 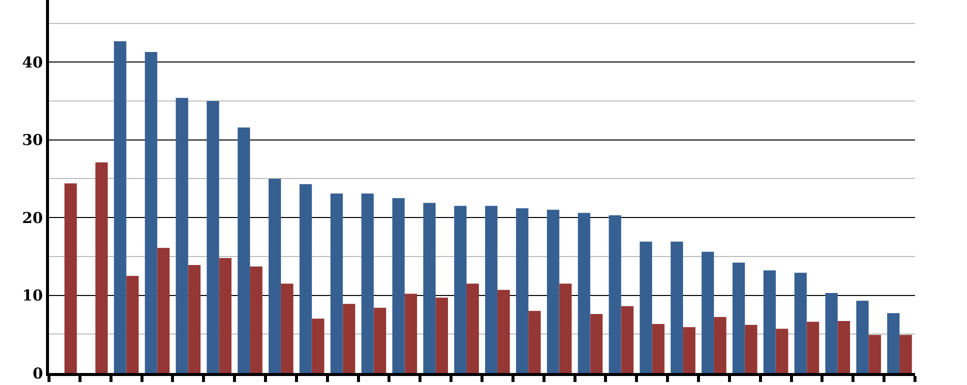 What do you see at coordinates (32, 62) in the screenshot?
I see `y-tick-label: 40` at bounding box center [32, 62].